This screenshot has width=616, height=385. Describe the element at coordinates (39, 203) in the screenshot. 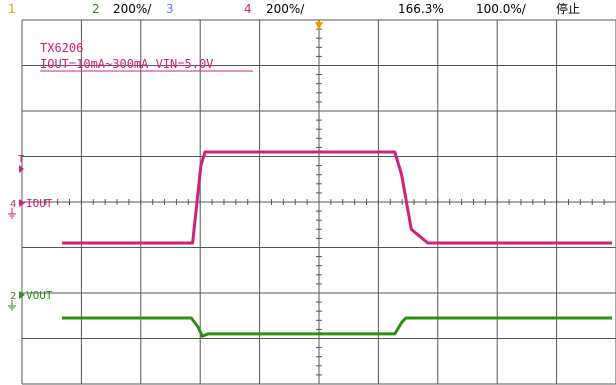

I see `ch4-name: IOUT` at that location.